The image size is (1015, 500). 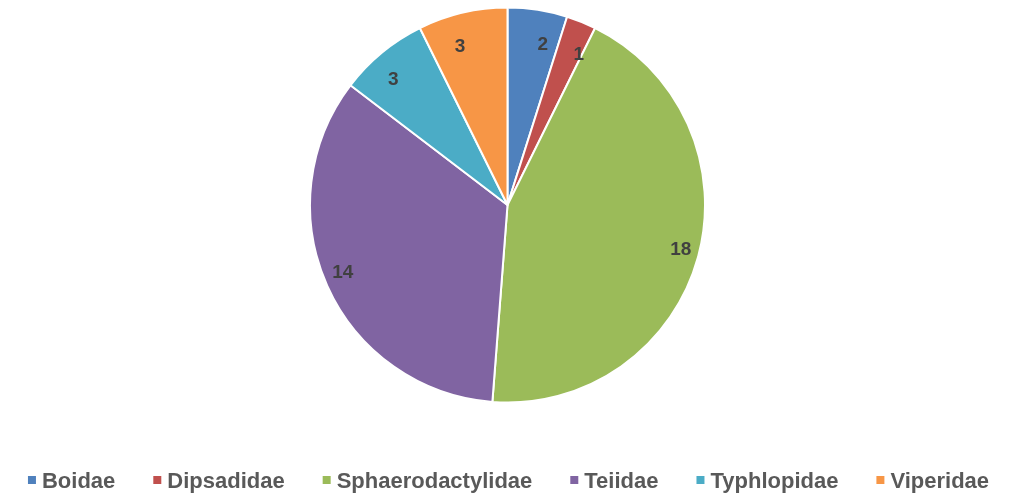 What do you see at coordinates (681, 248) in the screenshot?
I see `data-label: 18` at bounding box center [681, 248].